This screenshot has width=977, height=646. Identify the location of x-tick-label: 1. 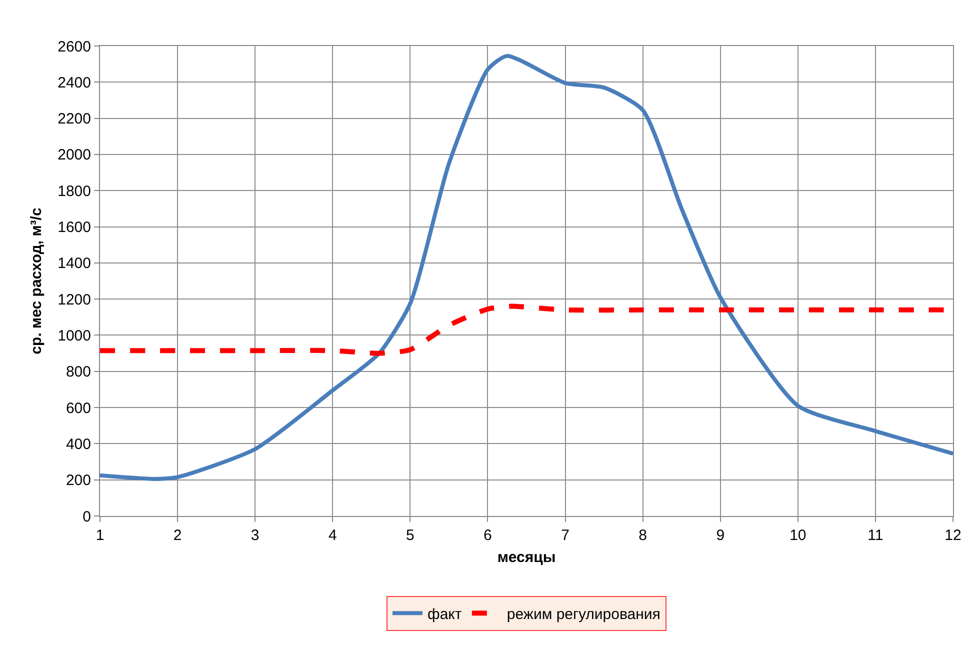
(100, 535).